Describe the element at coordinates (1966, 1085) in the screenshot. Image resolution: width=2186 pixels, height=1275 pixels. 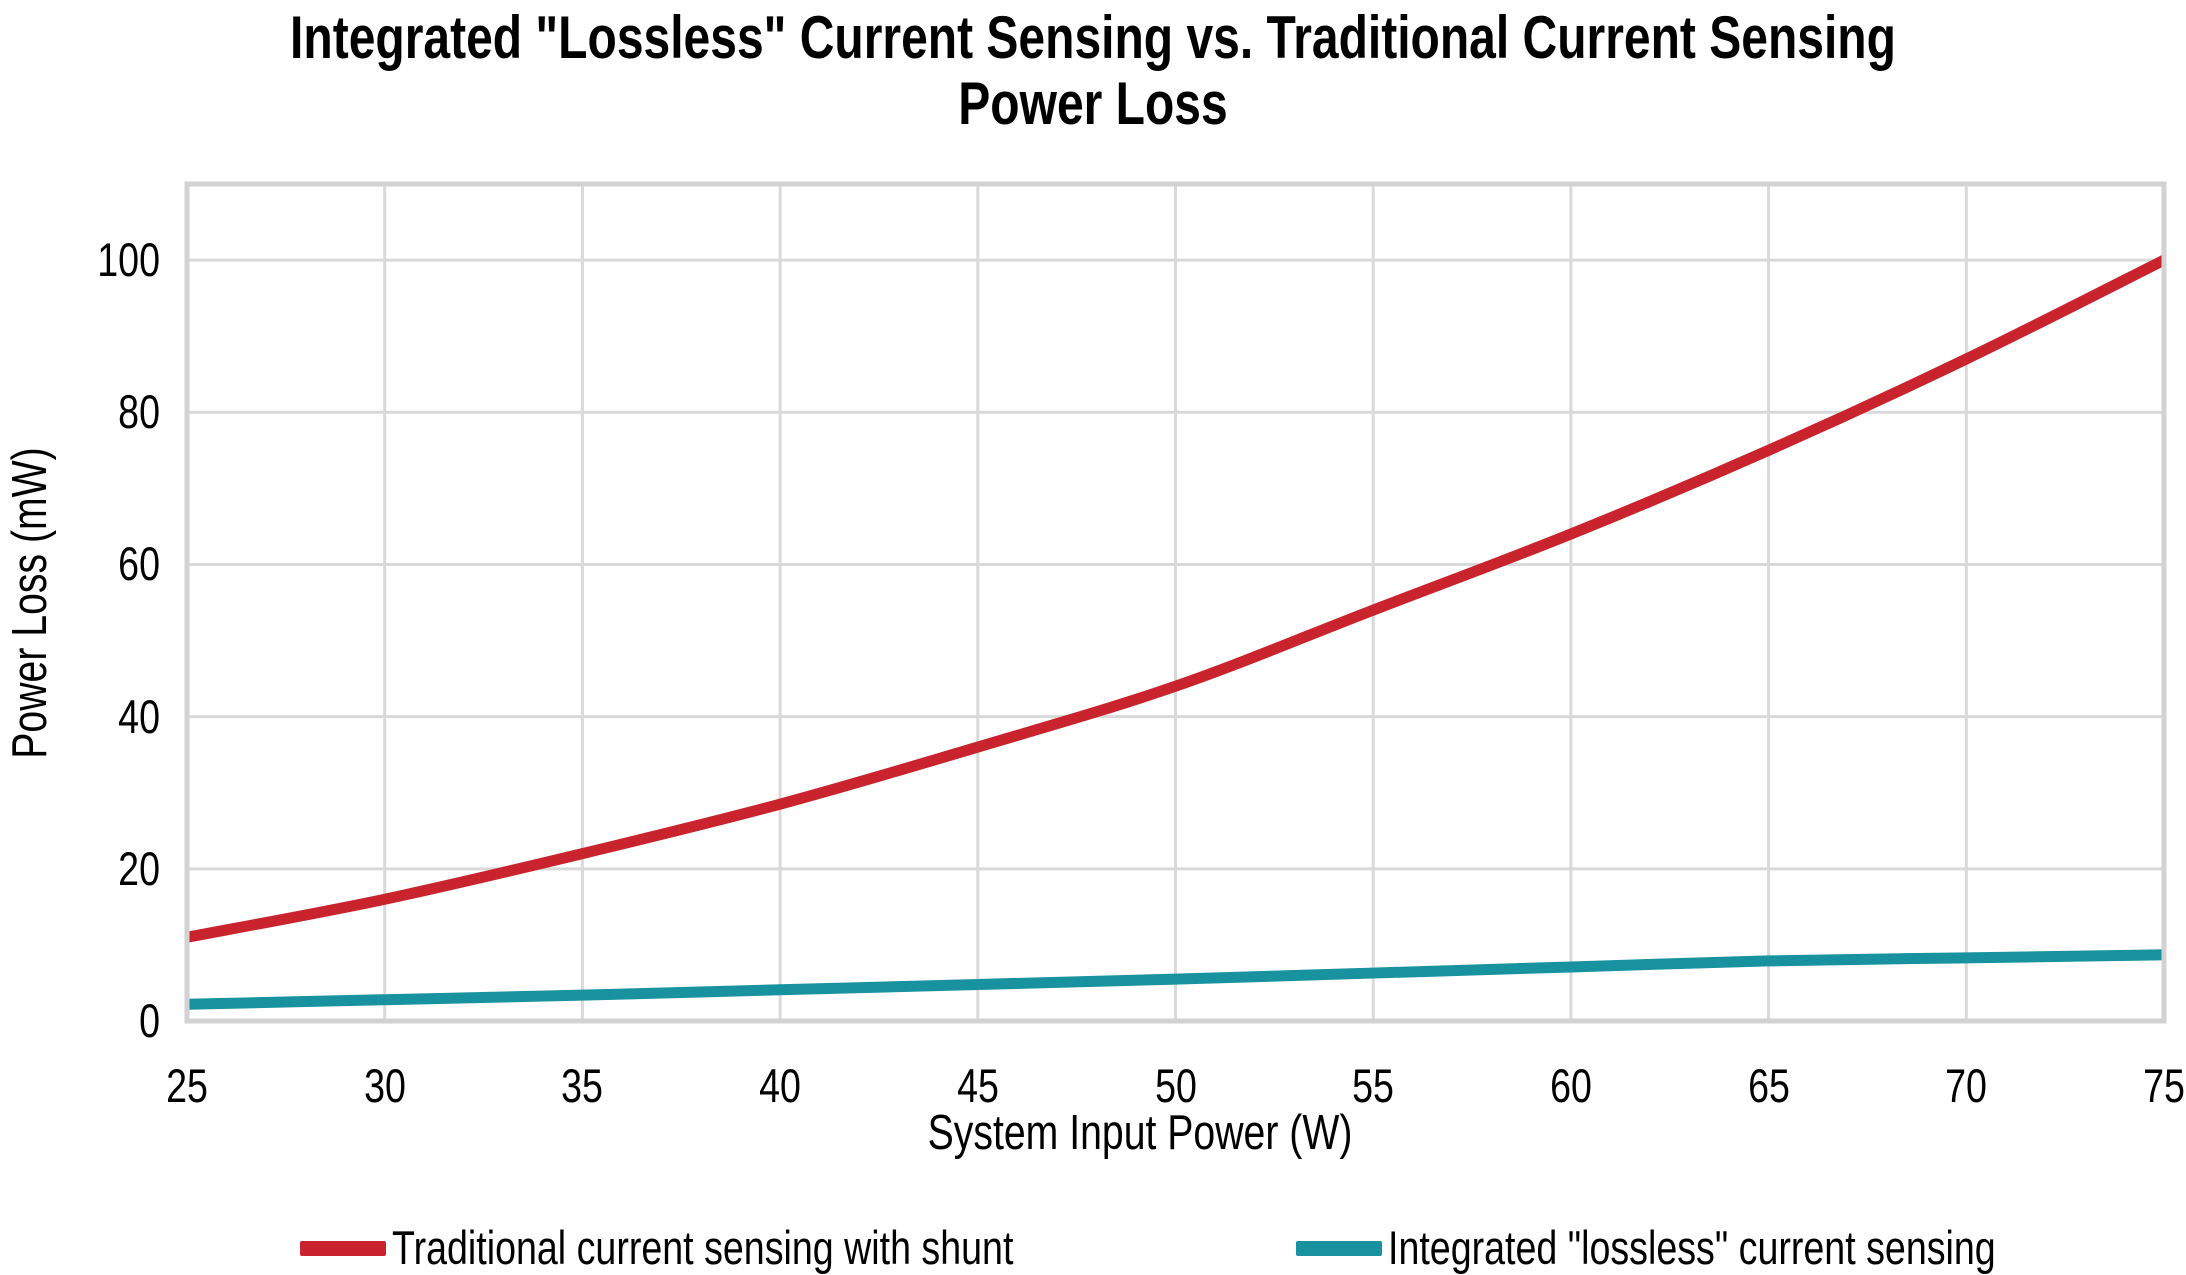
I see `x-tick-label: 70` at that location.